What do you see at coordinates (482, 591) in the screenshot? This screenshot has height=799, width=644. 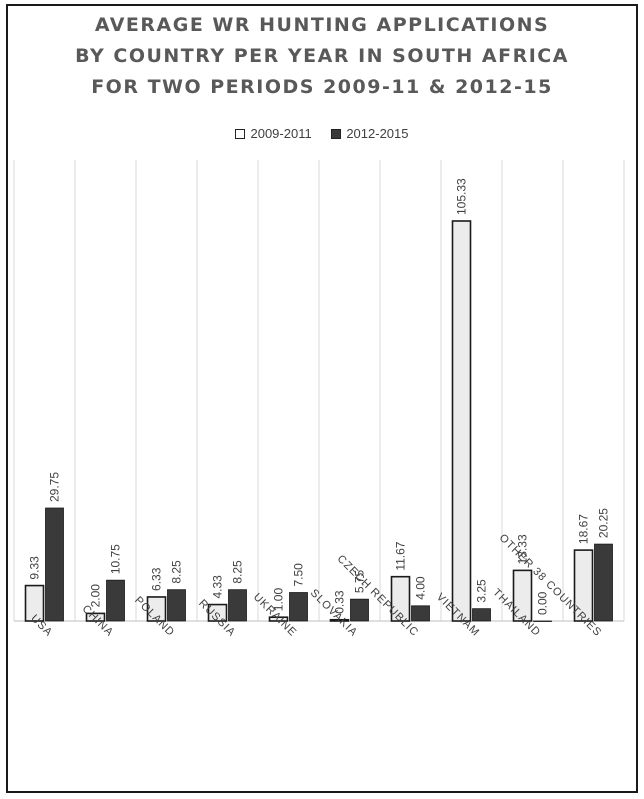 I see `data-label: 3.25` at bounding box center [482, 591].